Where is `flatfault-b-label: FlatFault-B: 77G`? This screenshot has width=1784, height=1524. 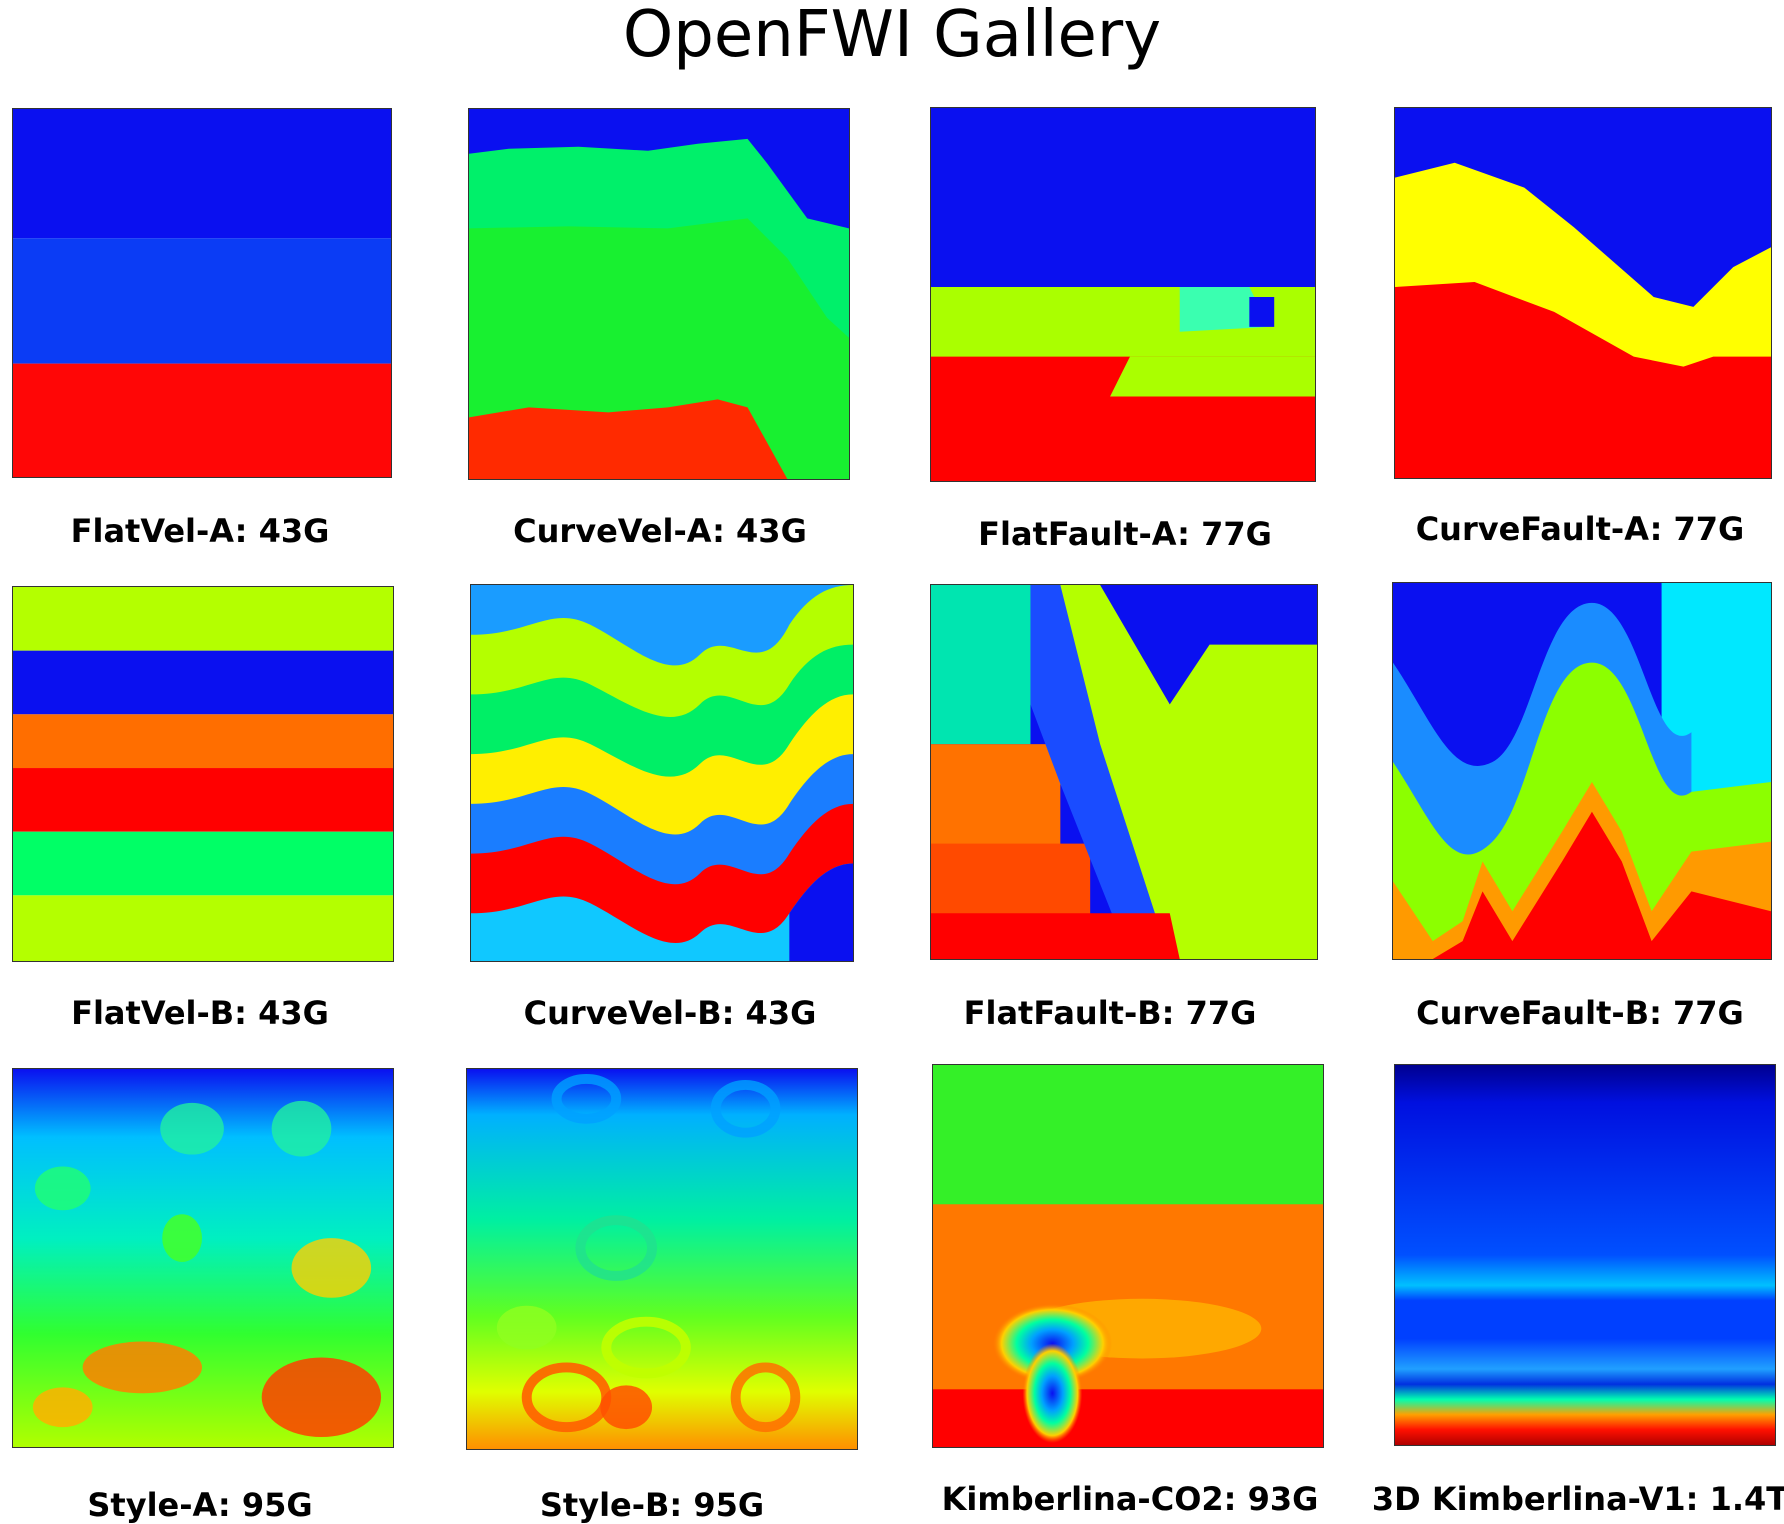 flatfault-b-label: FlatFault-B: 77G is located at coordinates (1110, 1013).